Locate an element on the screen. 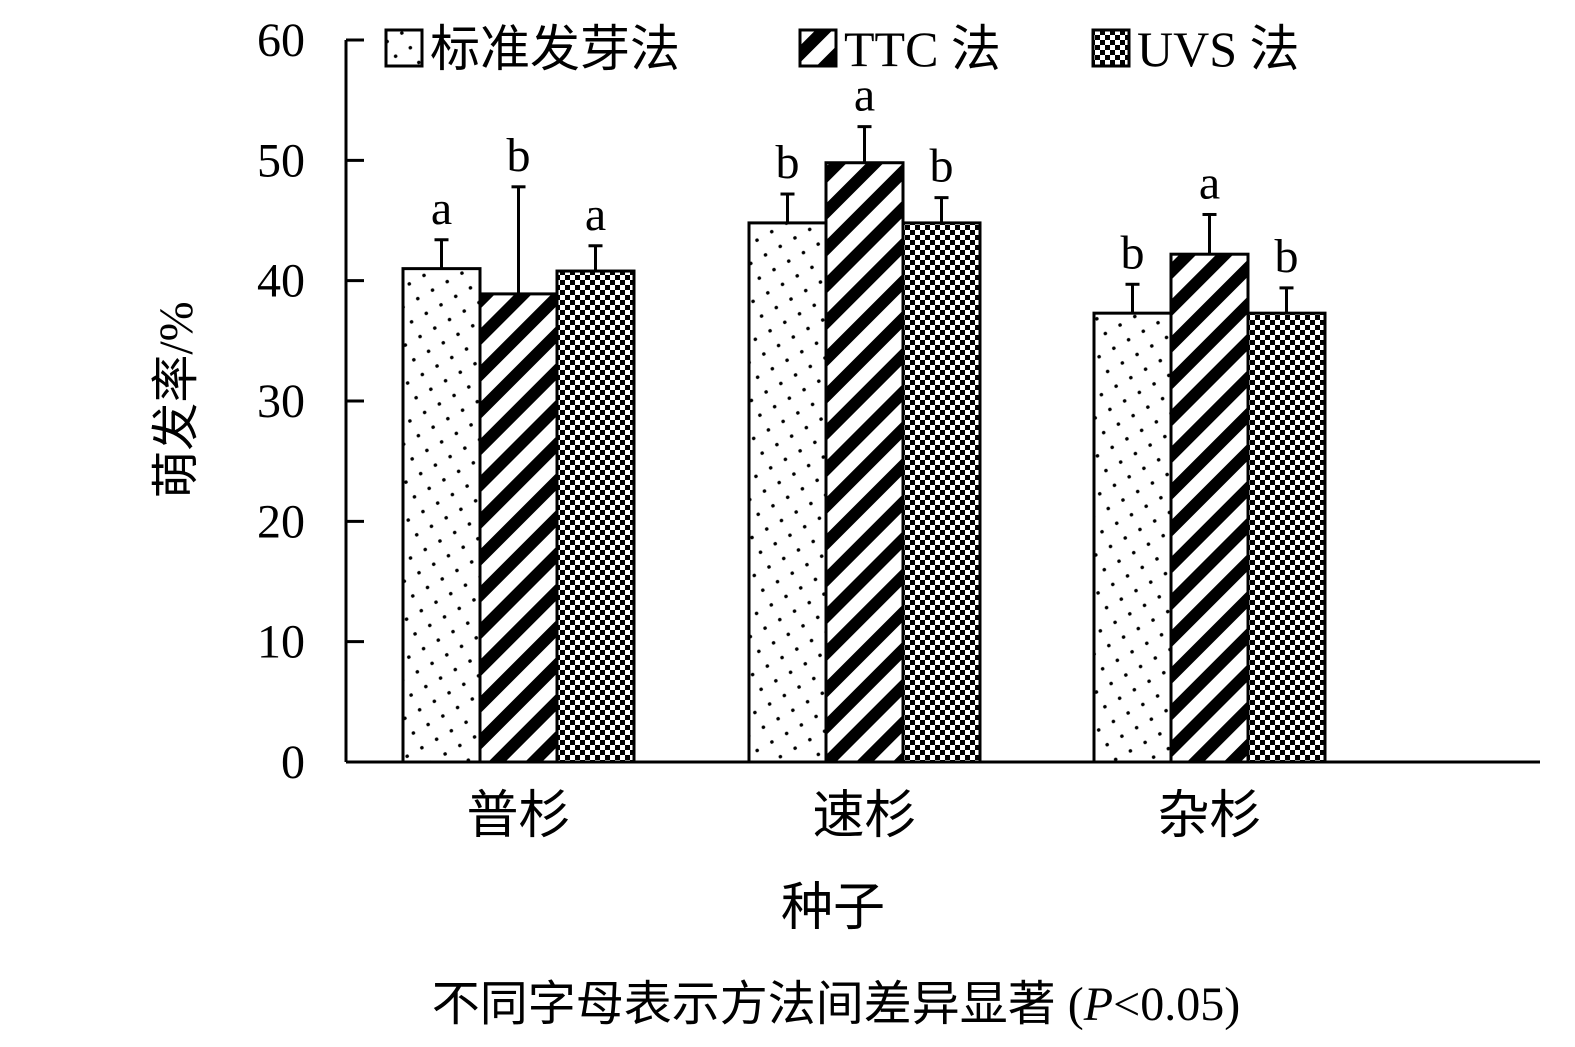 Image resolution: width=1575 pixels, height=1047 pixels. note-tail: <0.05) is located at coordinates (1176, 1004).